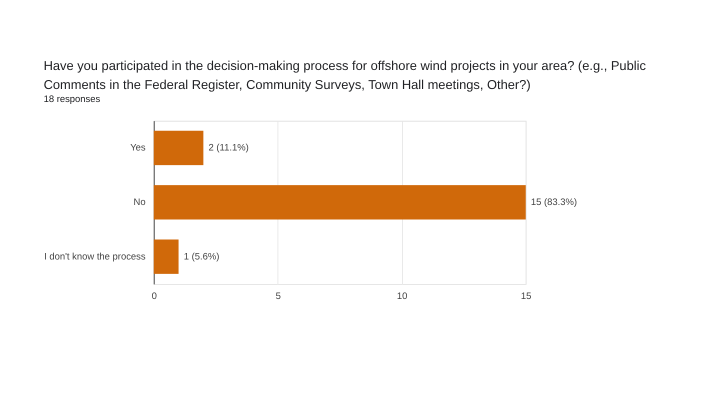 The width and height of the screenshot is (707, 402). I want to click on x-tick-label: 15, so click(526, 296).